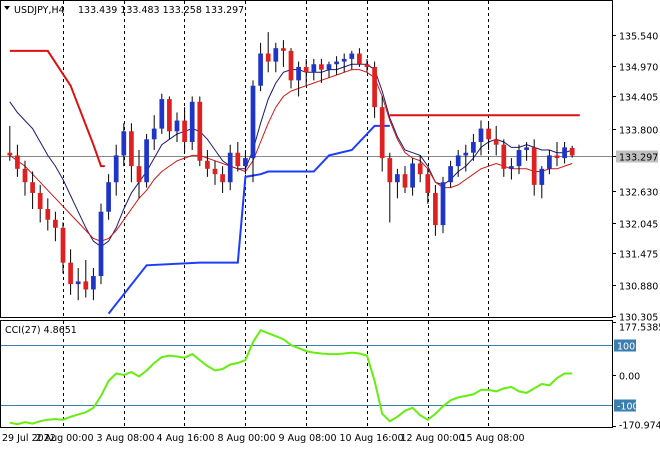  What do you see at coordinates (638, 68) in the screenshot?
I see `price-tick-label: 134.970` at bounding box center [638, 68].